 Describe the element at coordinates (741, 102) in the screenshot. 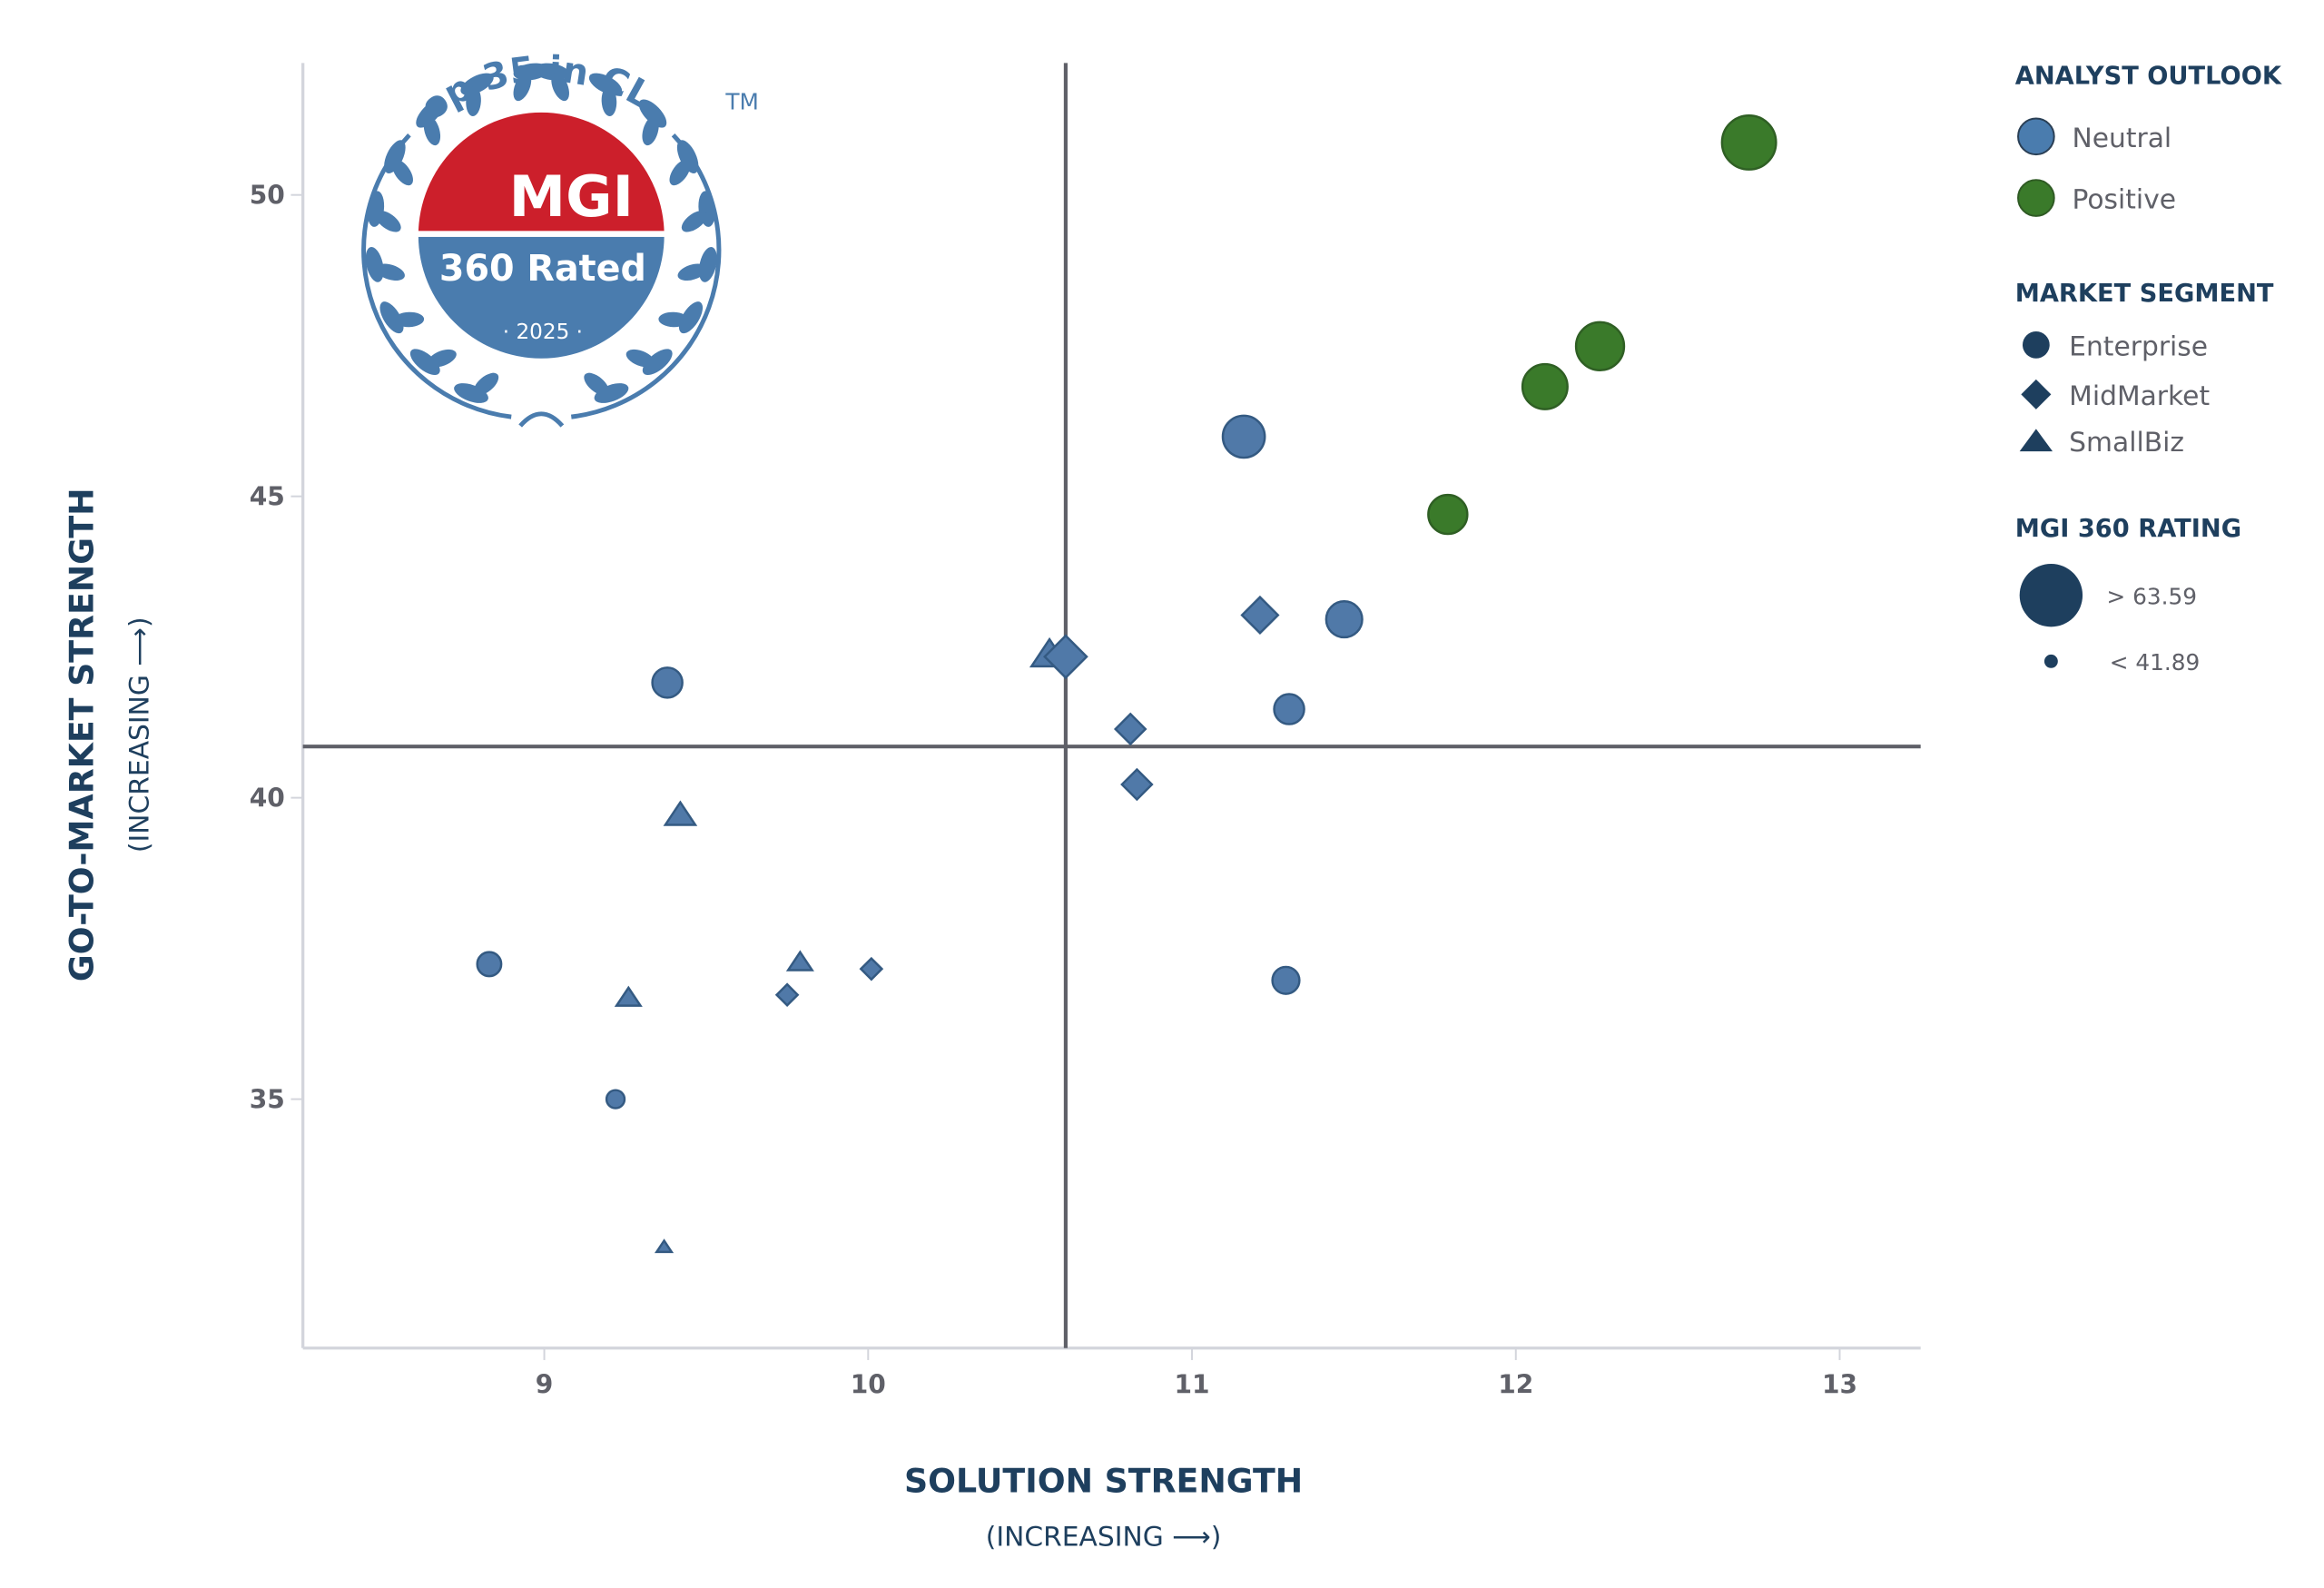

I see `trademark-mark: TM` at that location.